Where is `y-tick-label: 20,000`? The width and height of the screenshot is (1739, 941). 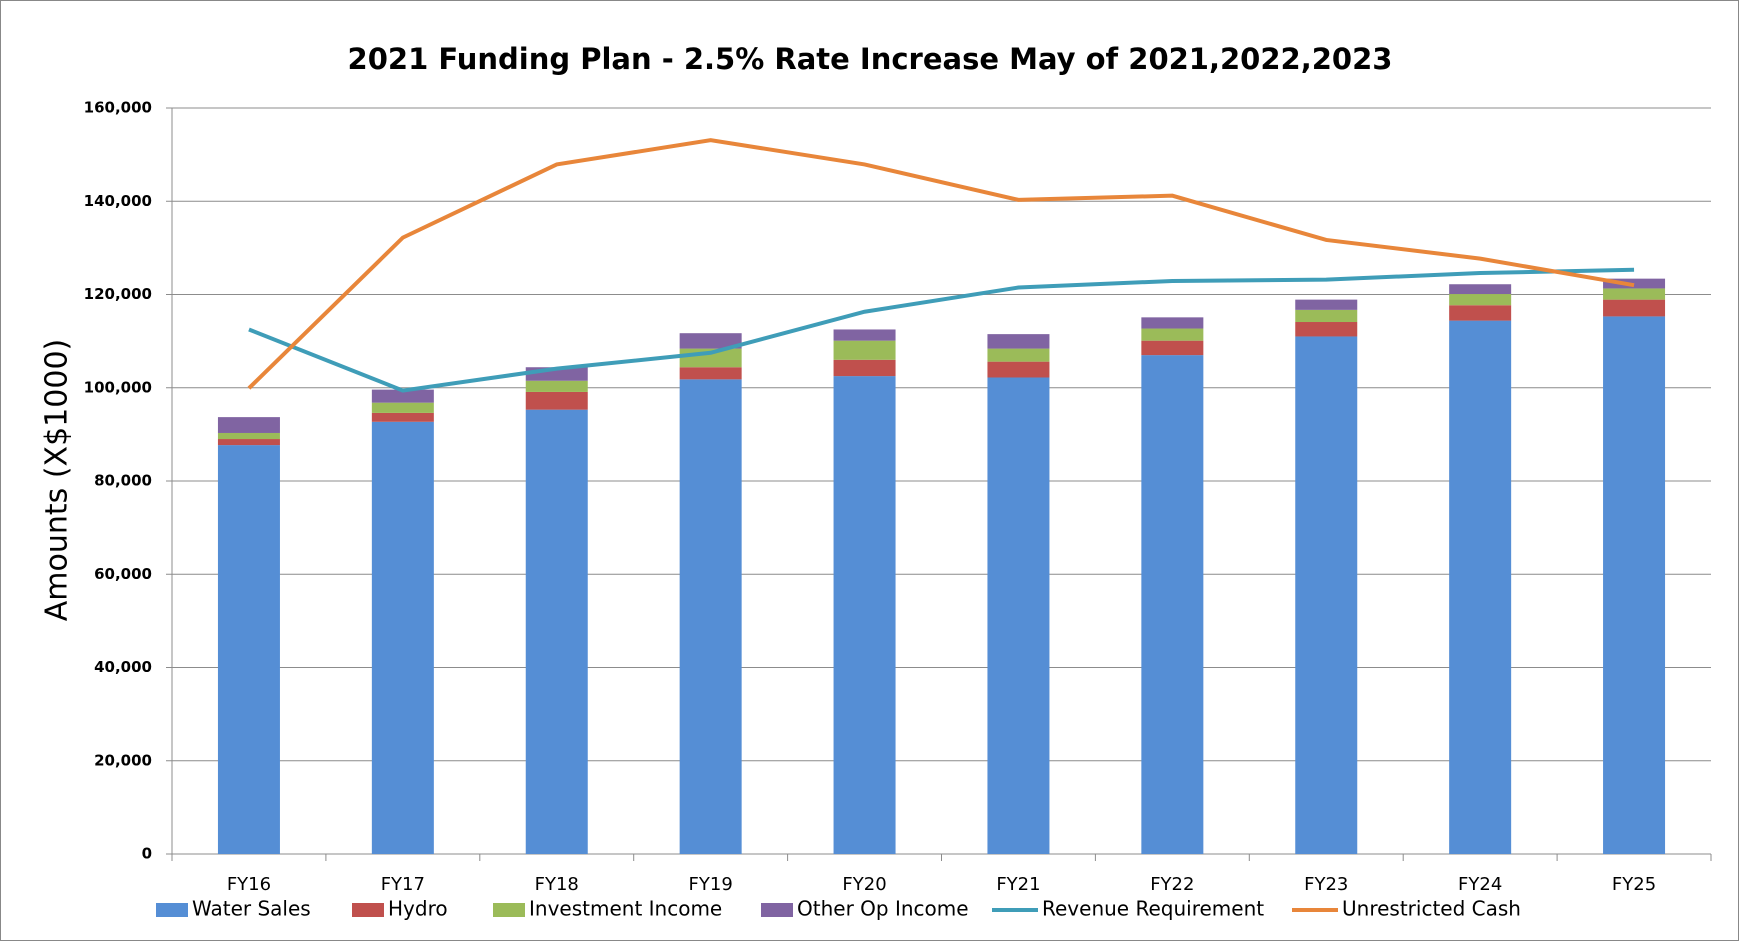 y-tick-label: 20,000 is located at coordinates (123, 760).